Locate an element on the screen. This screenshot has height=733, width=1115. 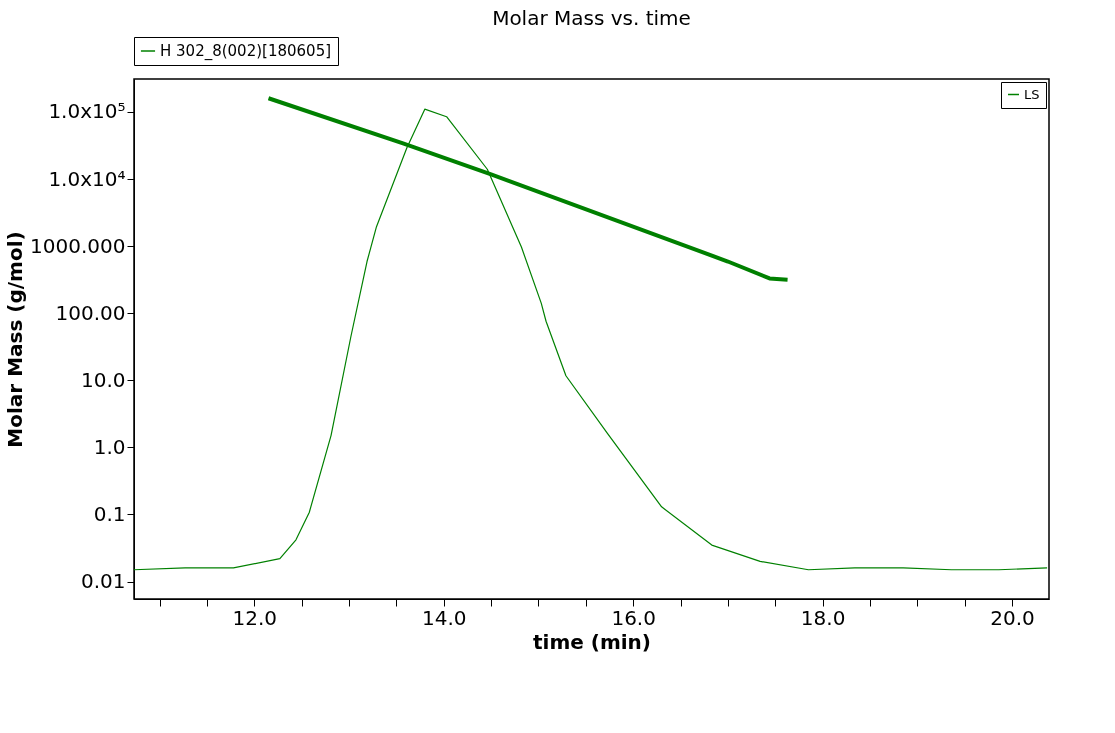
y-tick-label: 0.1 is located at coordinates (109, 513).